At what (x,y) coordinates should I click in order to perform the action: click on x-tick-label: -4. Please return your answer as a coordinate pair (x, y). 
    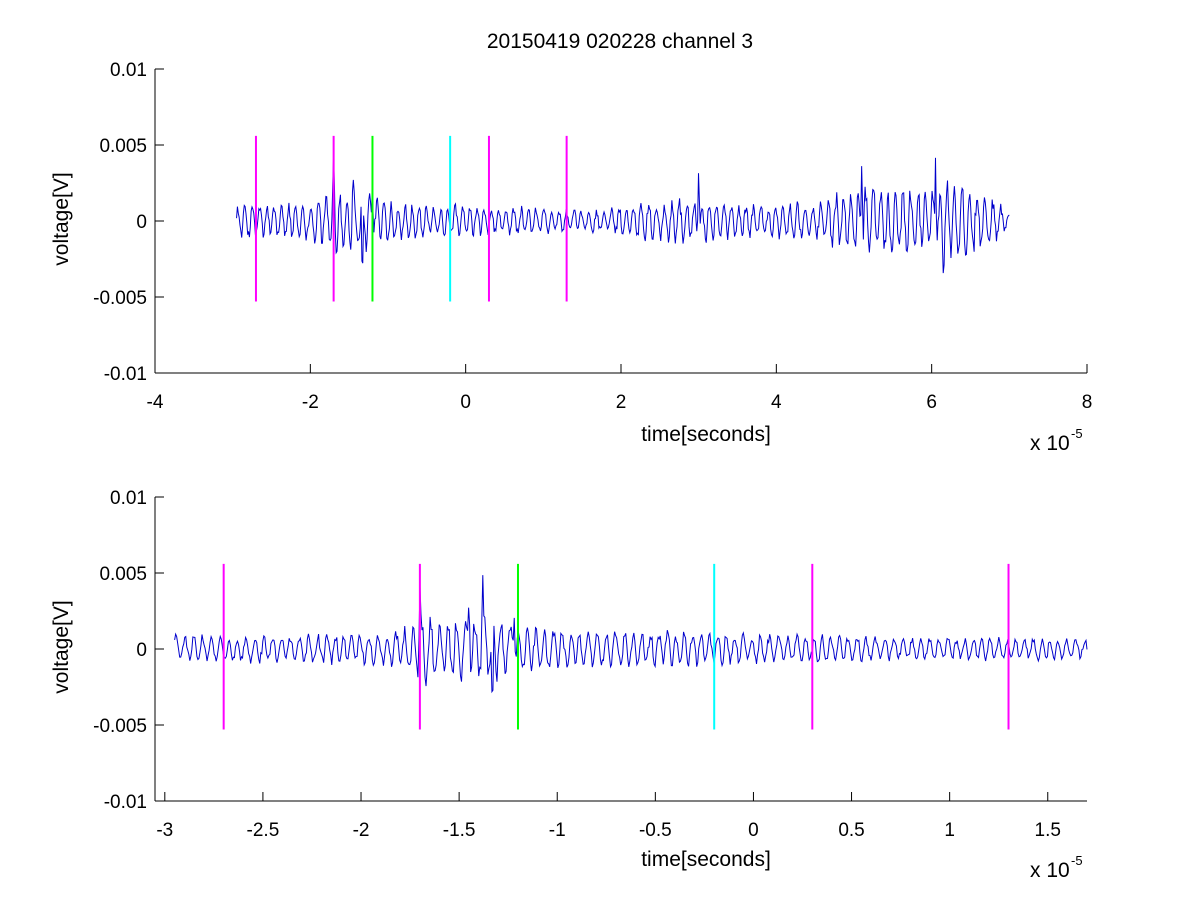
    Looking at the image, I should click on (155, 402).